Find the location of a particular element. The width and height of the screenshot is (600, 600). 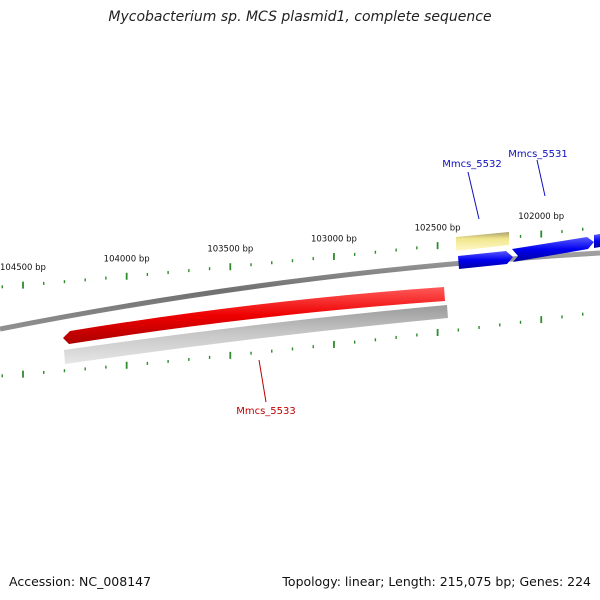

accession-text: Accession: NC_008147 is located at coordinates (80, 581).